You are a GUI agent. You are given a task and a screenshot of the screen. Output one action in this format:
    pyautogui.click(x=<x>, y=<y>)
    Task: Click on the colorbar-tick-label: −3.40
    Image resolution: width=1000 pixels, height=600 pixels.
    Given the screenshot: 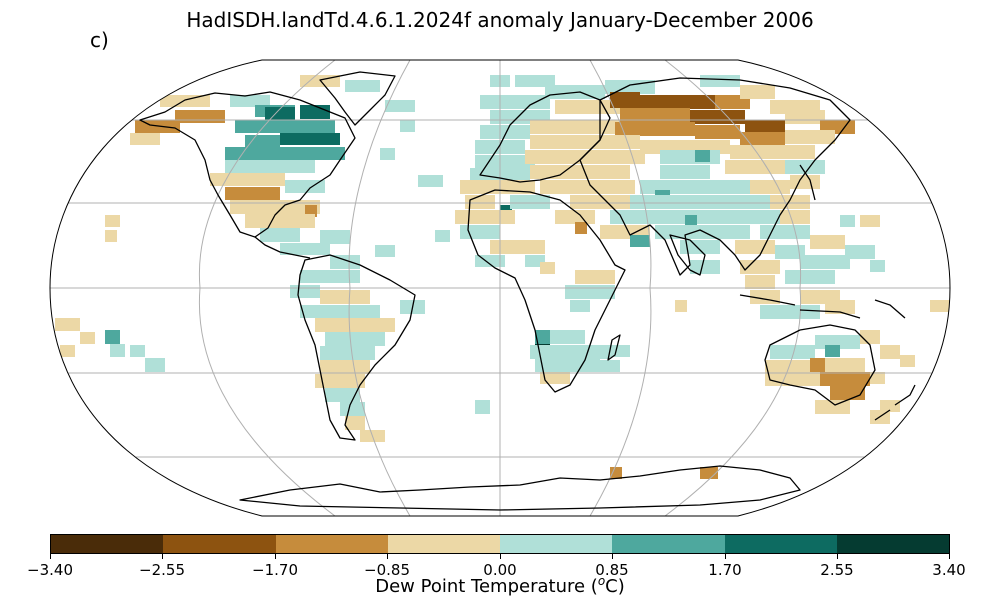 What is the action you would take?
    pyautogui.click(x=50, y=570)
    